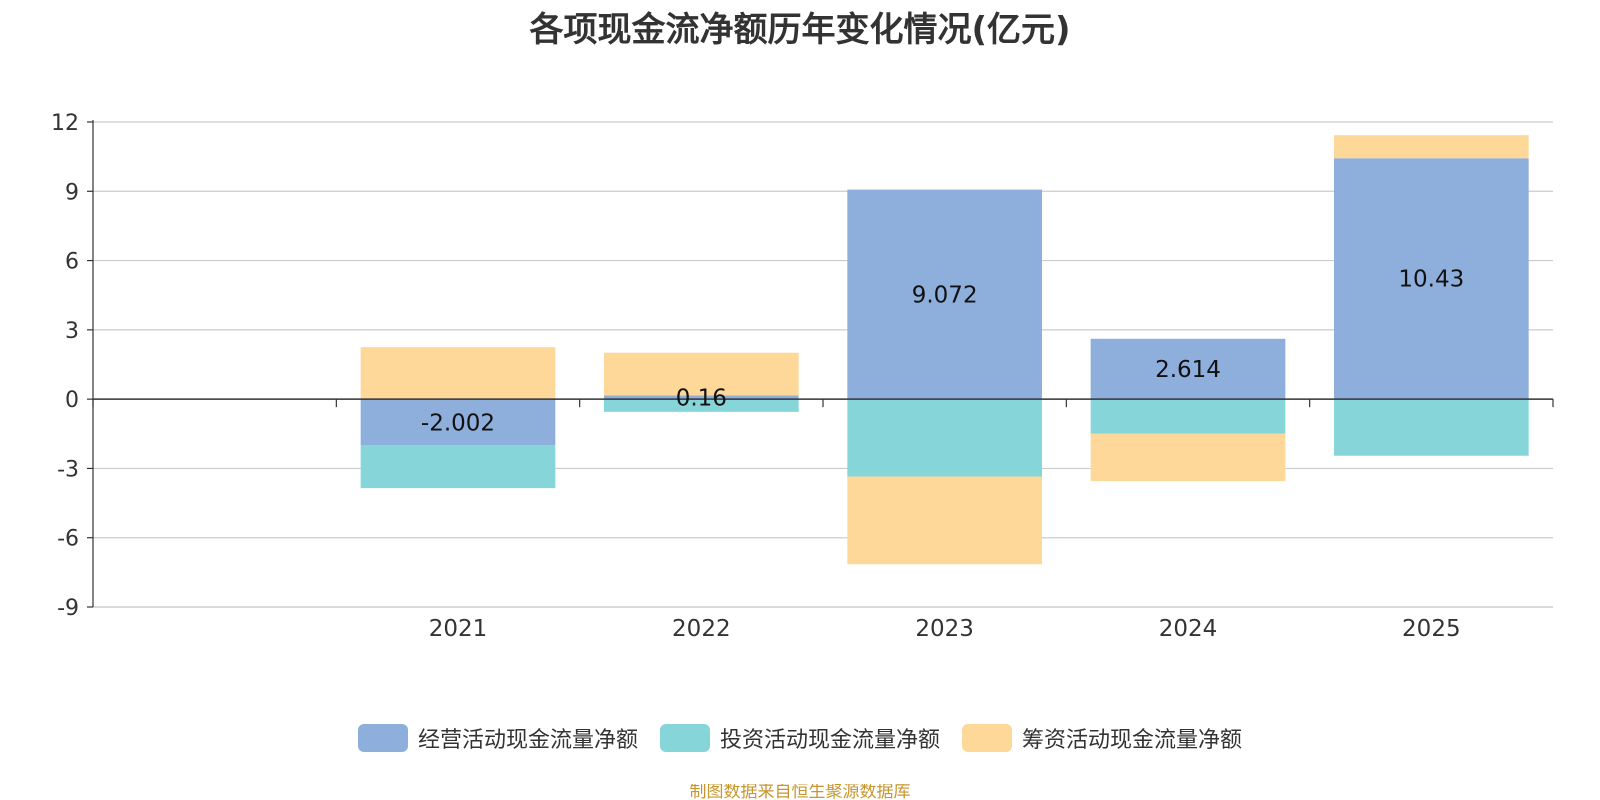  Describe the element at coordinates (1431, 629) in the screenshot. I see `x-tick-label-2025: 2025` at that location.